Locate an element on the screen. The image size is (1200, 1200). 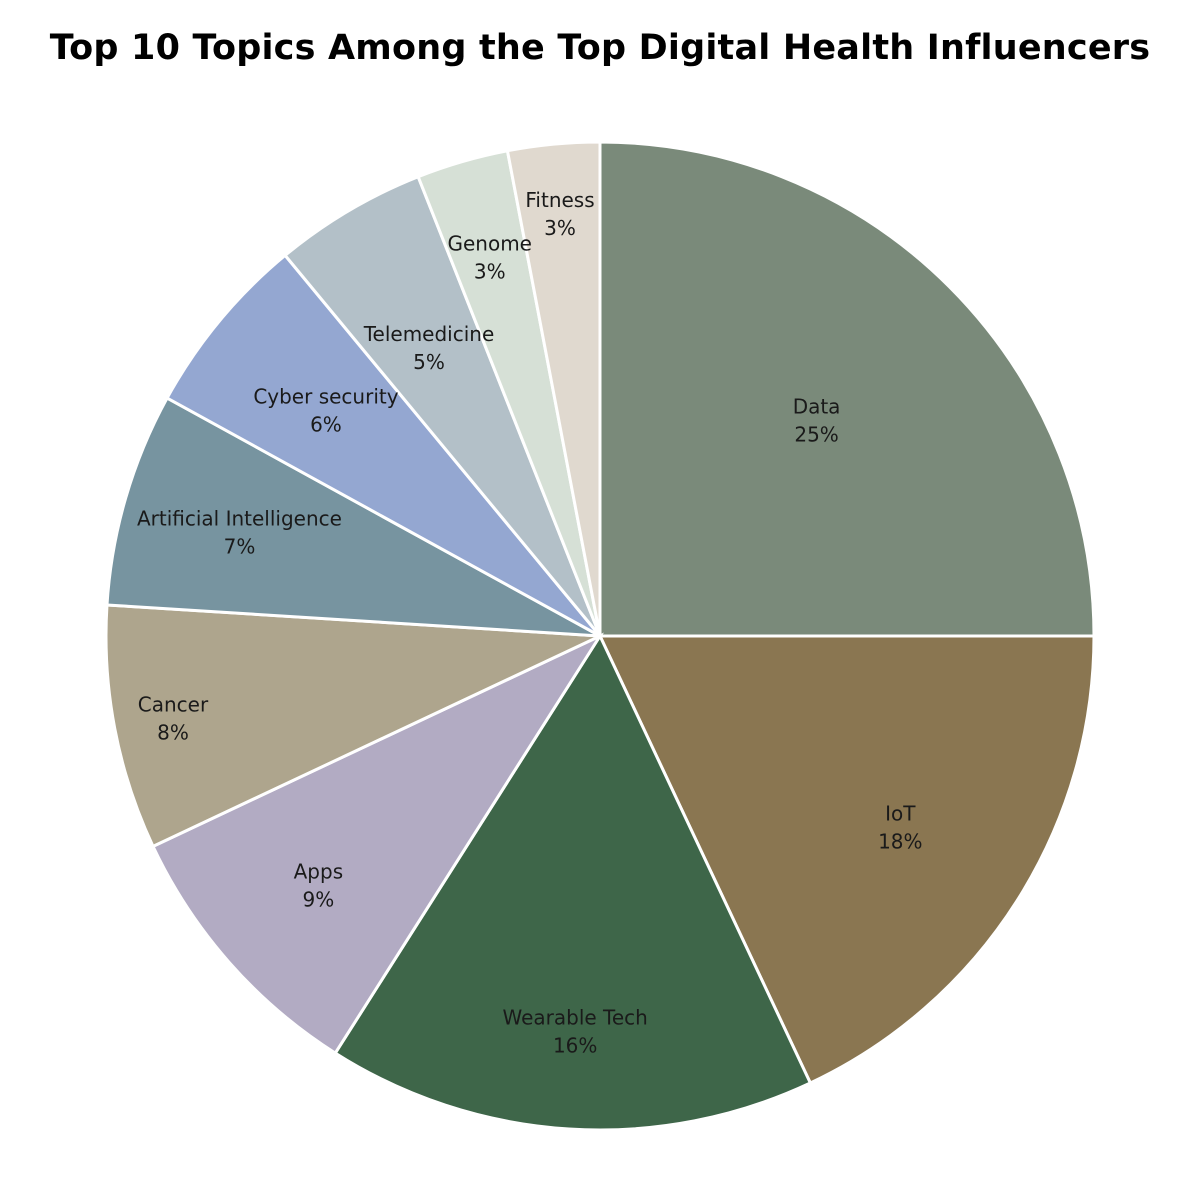
slice-label: Data is located at coordinates (817, 406).